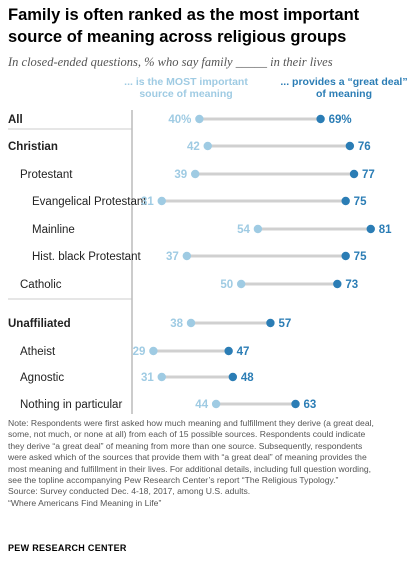  Describe the element at coordinates (179, 120) in the screenshot. I see `value-label-most-important: 40%` at that location.